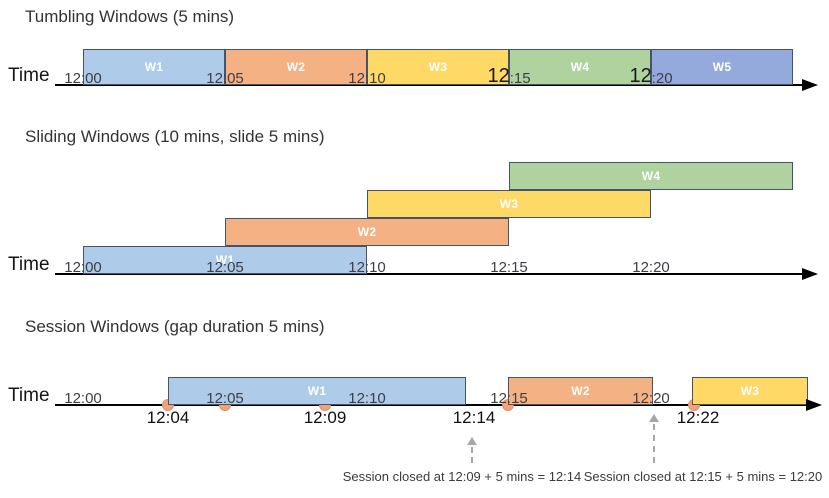 Image resolution: width=829 pixels, height=498 pixels. Describe the element at coordinates (462, 476) in the screenshot. I see `session-close-annotation: Session closed at 12:09 + 5 mins = 12:14` at that location.